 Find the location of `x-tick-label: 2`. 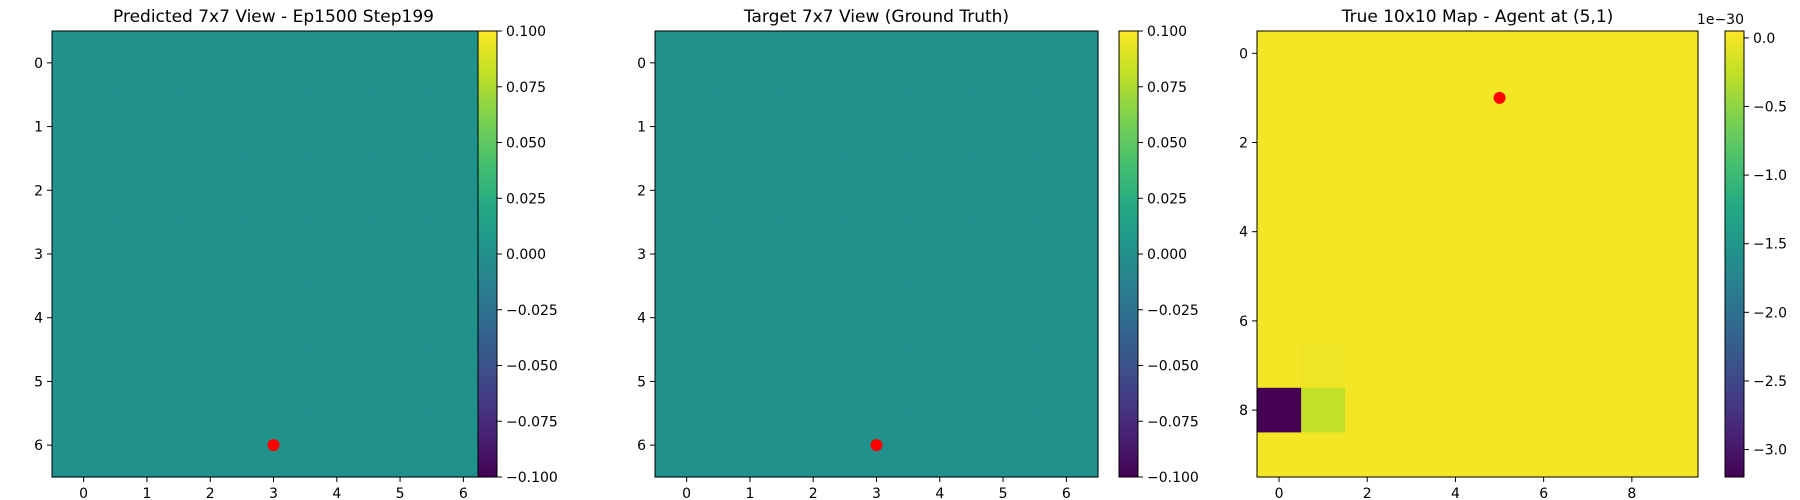

x-tick-label: 2 is located at coordinates (1367, 493).